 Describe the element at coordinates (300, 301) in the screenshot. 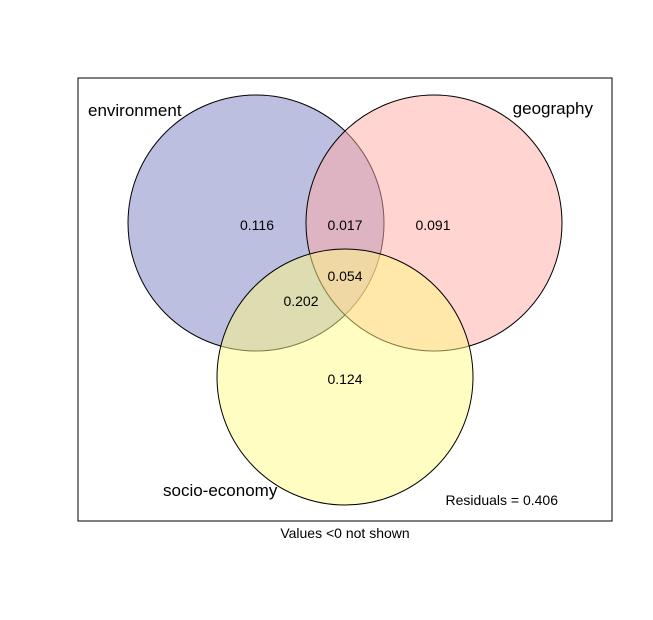

I see `environment-socio-economy-value: 0.202` at that location.